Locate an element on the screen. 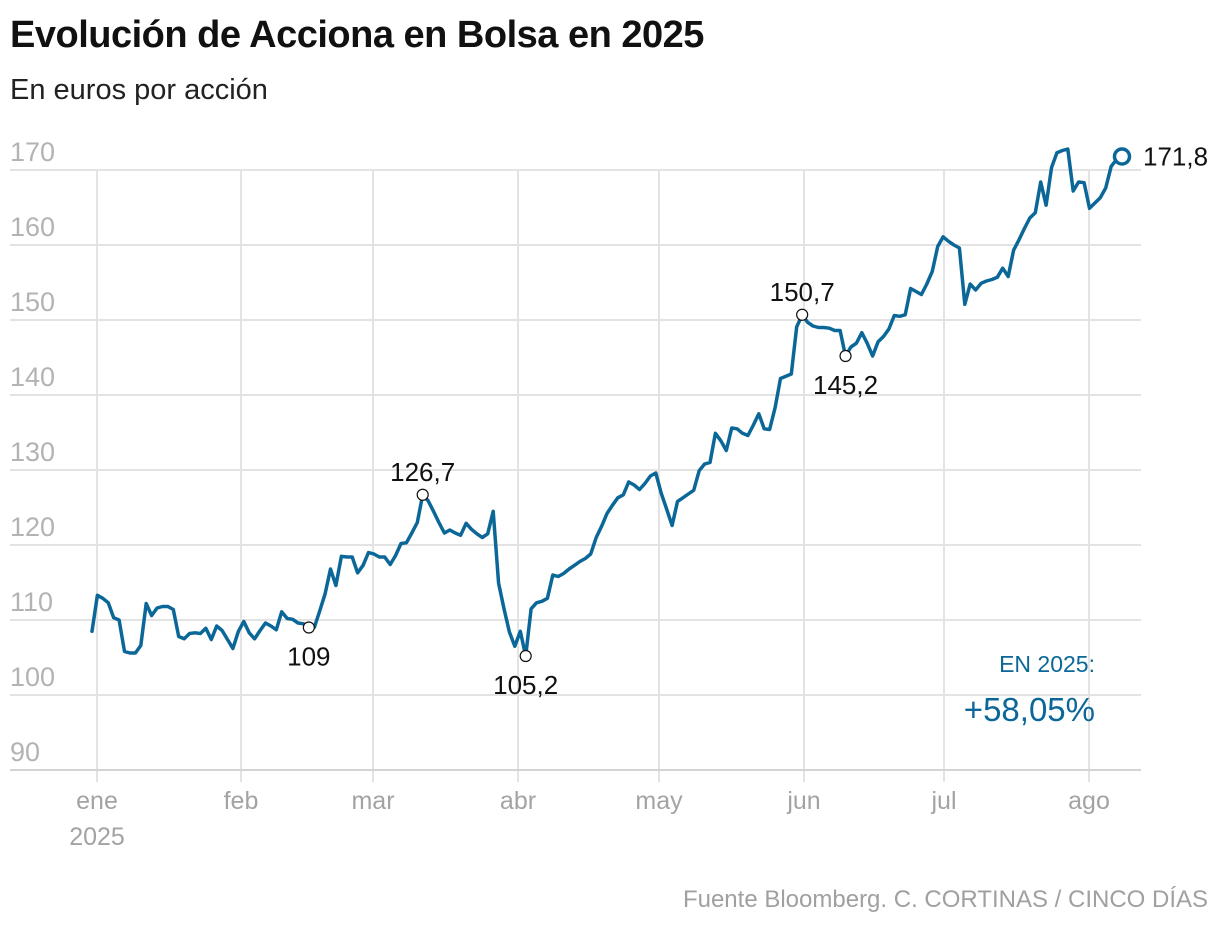 The height and width of the screenshot is (932, 1220). annotation-label: 105,2 is located at coordinates (525, 685).